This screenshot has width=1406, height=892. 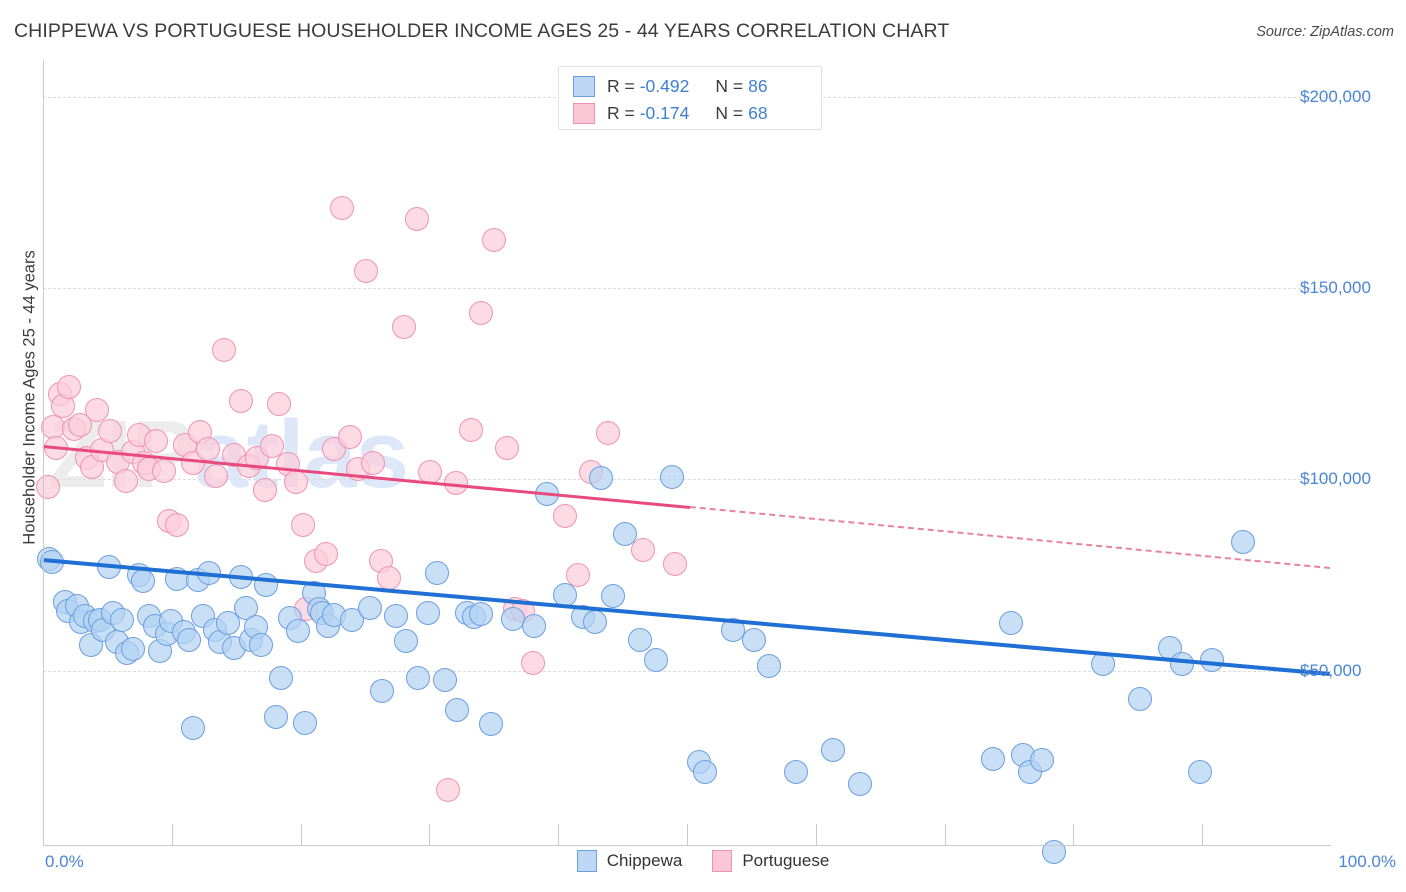 I want to click on r-value-portuguese: -0.174, so click(x=664, y=112).